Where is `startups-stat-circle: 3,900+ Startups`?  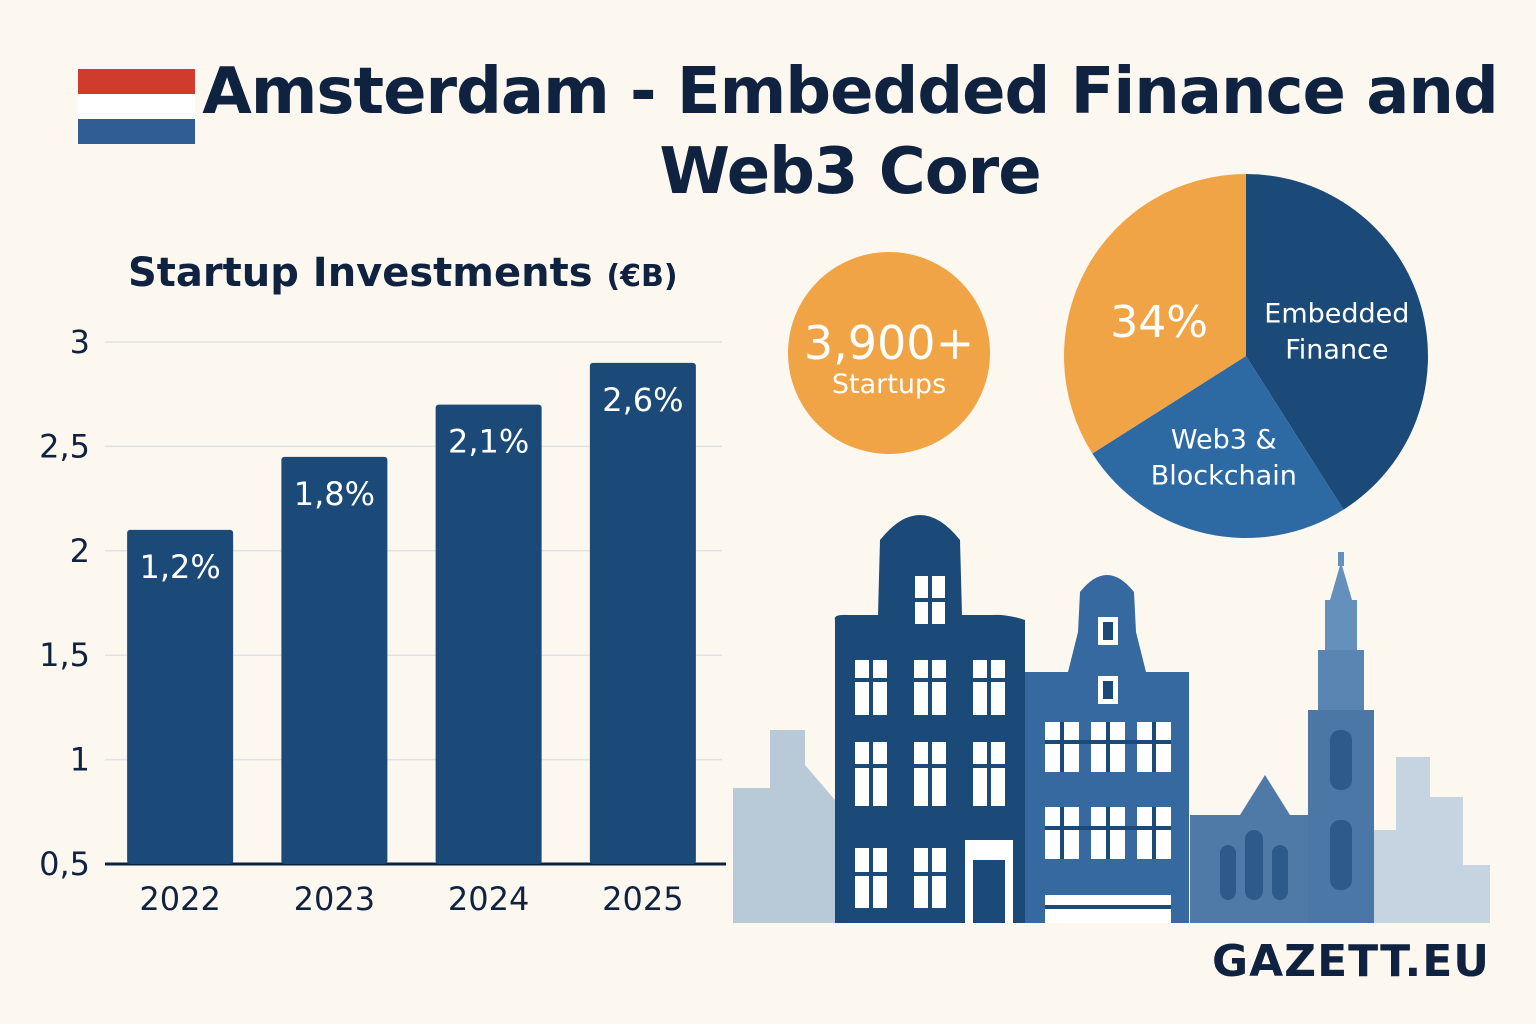 startups-stat-circle: 3,900+ Startups is located at coordinates (889, 353).